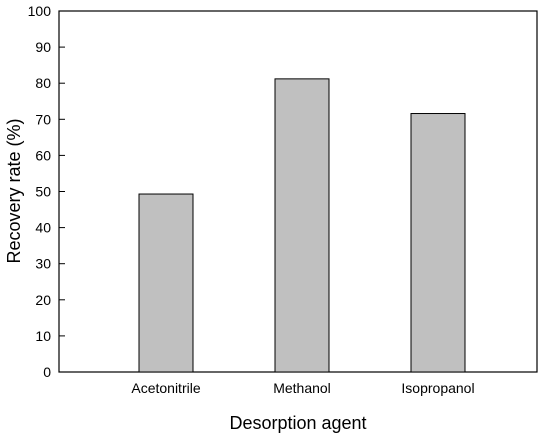 The width and height of the screenshot is (550, 437). I want to click on y-tick-label: 80, so click(43, 83).